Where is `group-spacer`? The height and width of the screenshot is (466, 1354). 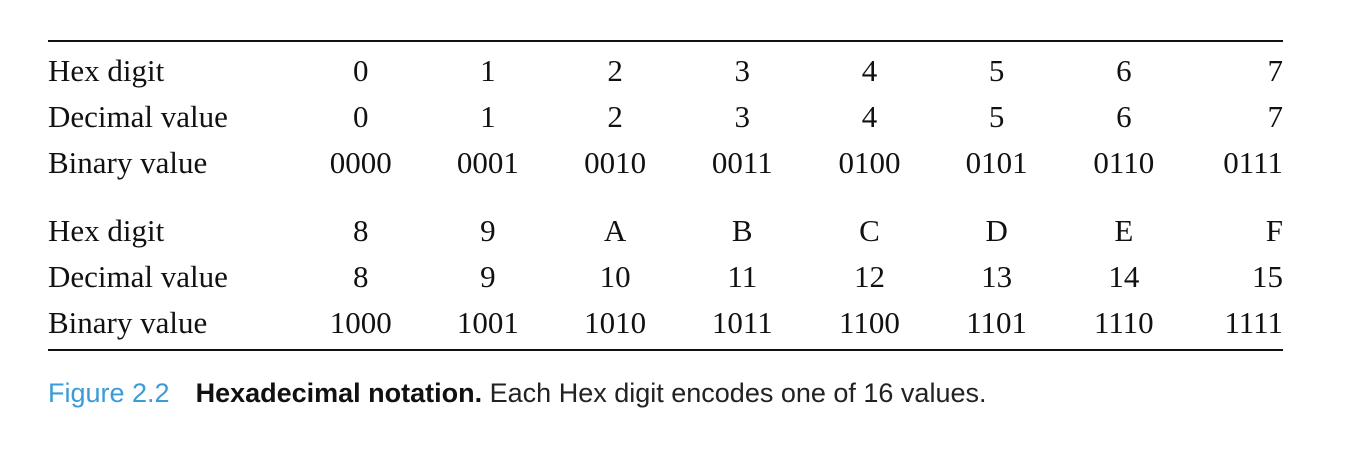
group-spacer is located at coordinates (665, 197).